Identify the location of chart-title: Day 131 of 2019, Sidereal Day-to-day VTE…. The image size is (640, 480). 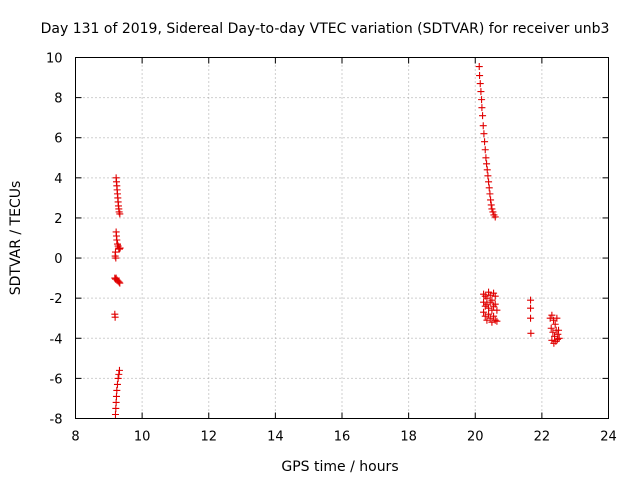
(325, 29).